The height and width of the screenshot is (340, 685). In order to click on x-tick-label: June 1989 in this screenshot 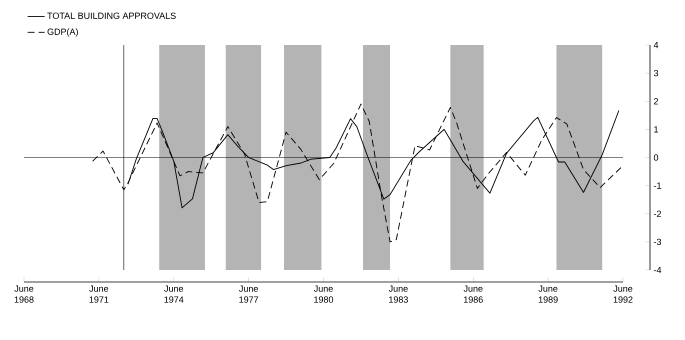, I will do `click(548, 294)`.